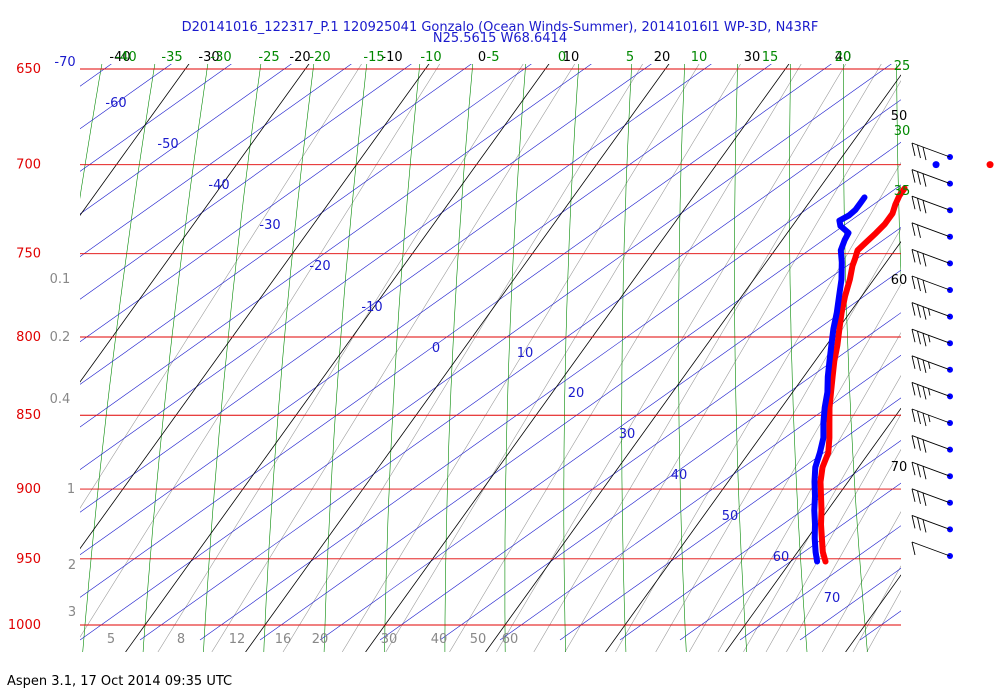 The height and width of the screenshot is (700, 1000). What do you see at coordinates (730, 516) in the screenshot?
I see `moist-adiabat-label: 50` at bounding box center [730, 516].